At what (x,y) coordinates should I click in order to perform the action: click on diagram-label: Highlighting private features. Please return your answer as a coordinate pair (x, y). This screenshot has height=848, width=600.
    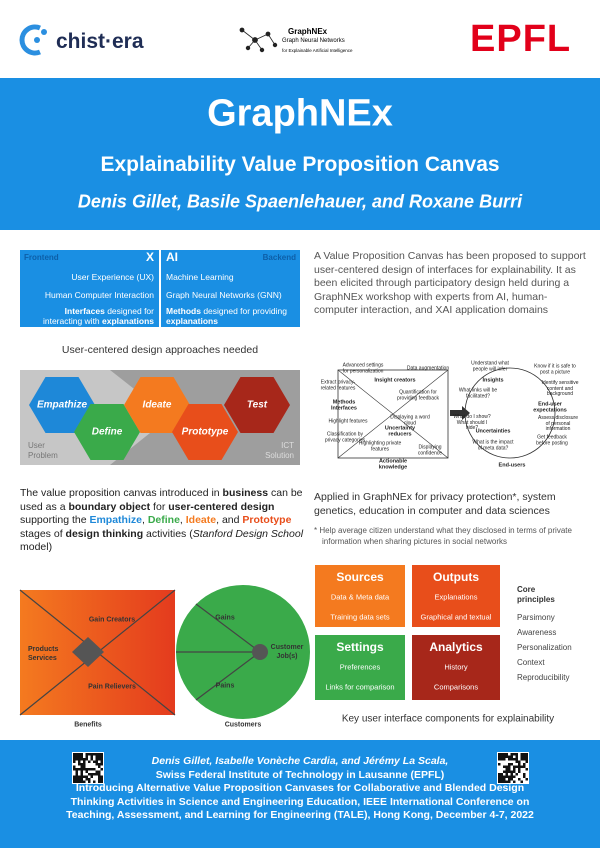
    Looking at the image, I should click on (380, 446).